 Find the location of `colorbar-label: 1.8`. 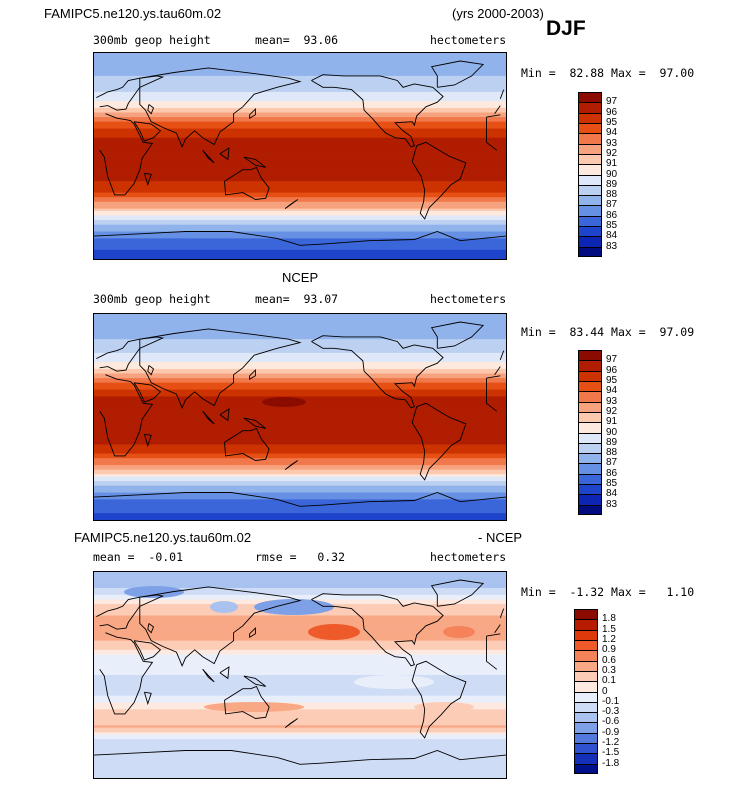

colorbar-label: 1.8 is located at coordinates (609, 619).